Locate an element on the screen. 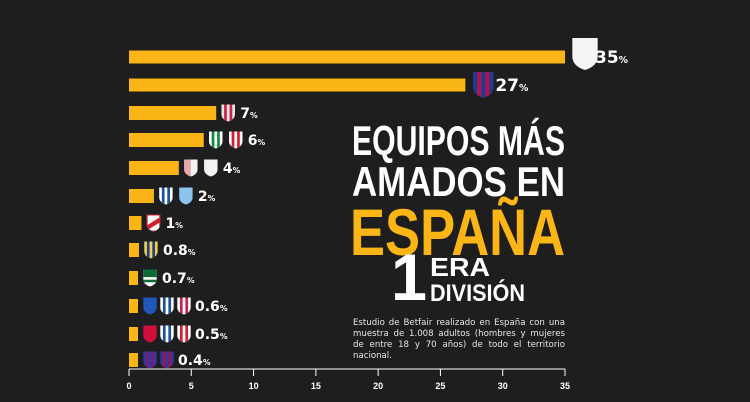 This screenshot has height=402, width=750. title-line-3: ESPAÑA is located at coordinates (457, 232).